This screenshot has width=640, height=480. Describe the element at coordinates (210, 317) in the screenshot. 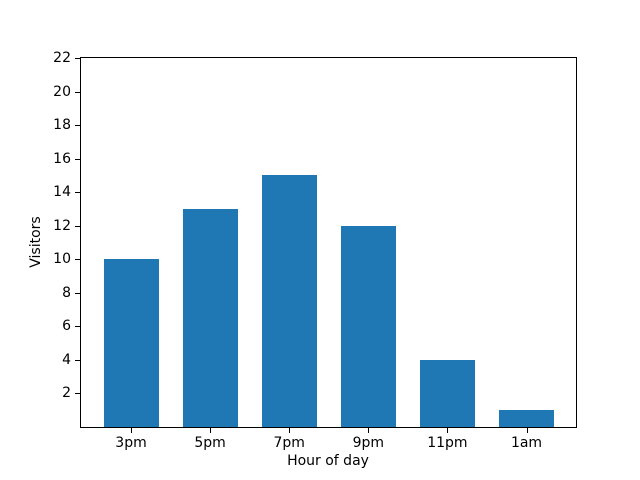

I see `bar-5pm` at that location.